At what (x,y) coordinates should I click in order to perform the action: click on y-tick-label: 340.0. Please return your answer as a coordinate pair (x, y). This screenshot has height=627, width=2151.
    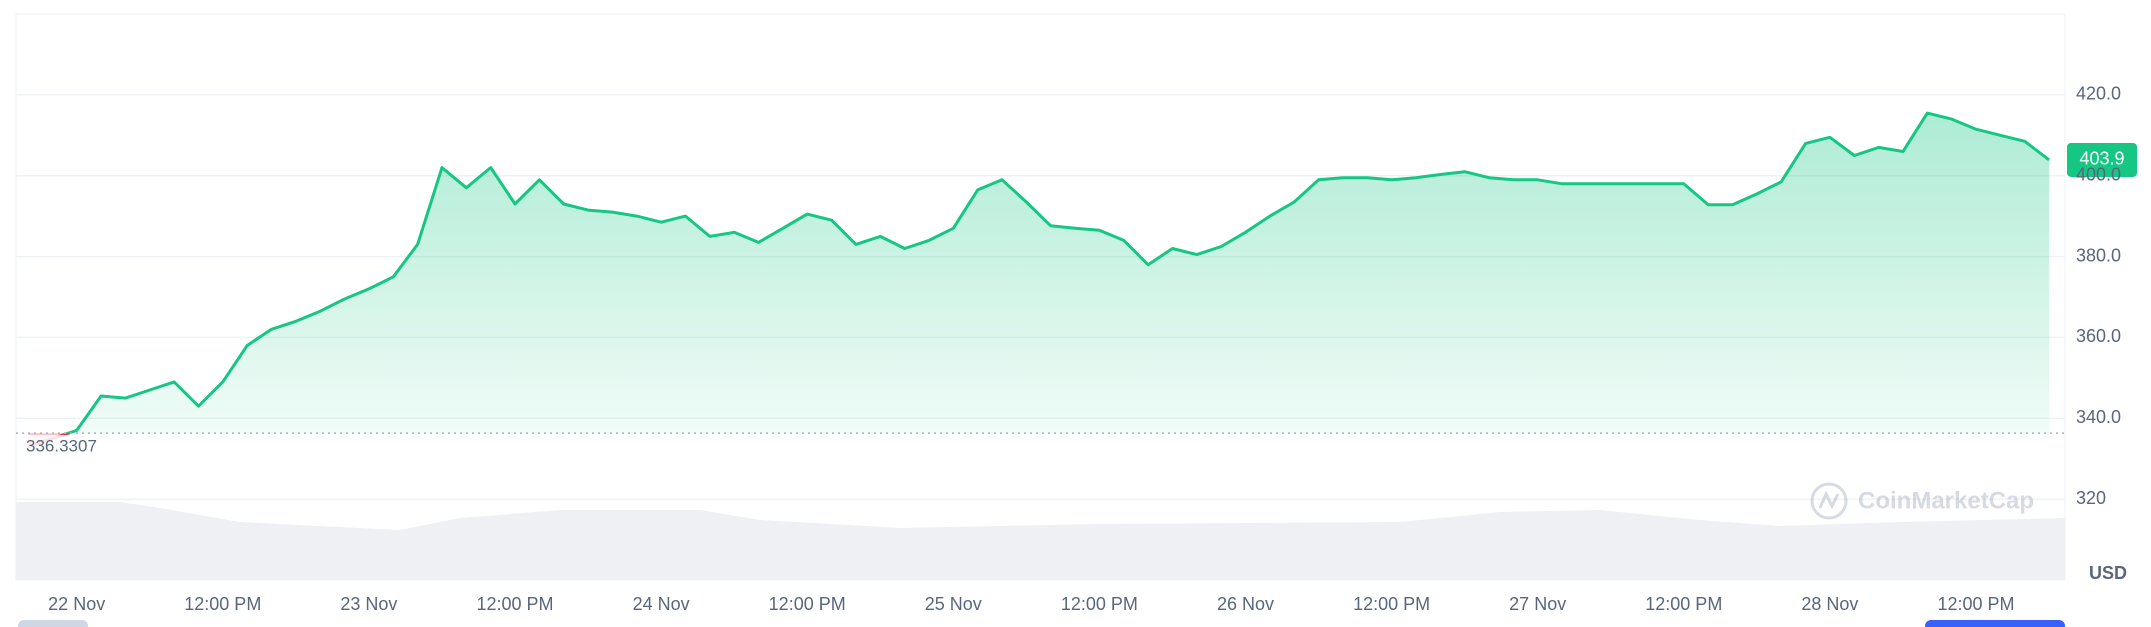
    Looking at the image, I should click on (2098, 417).